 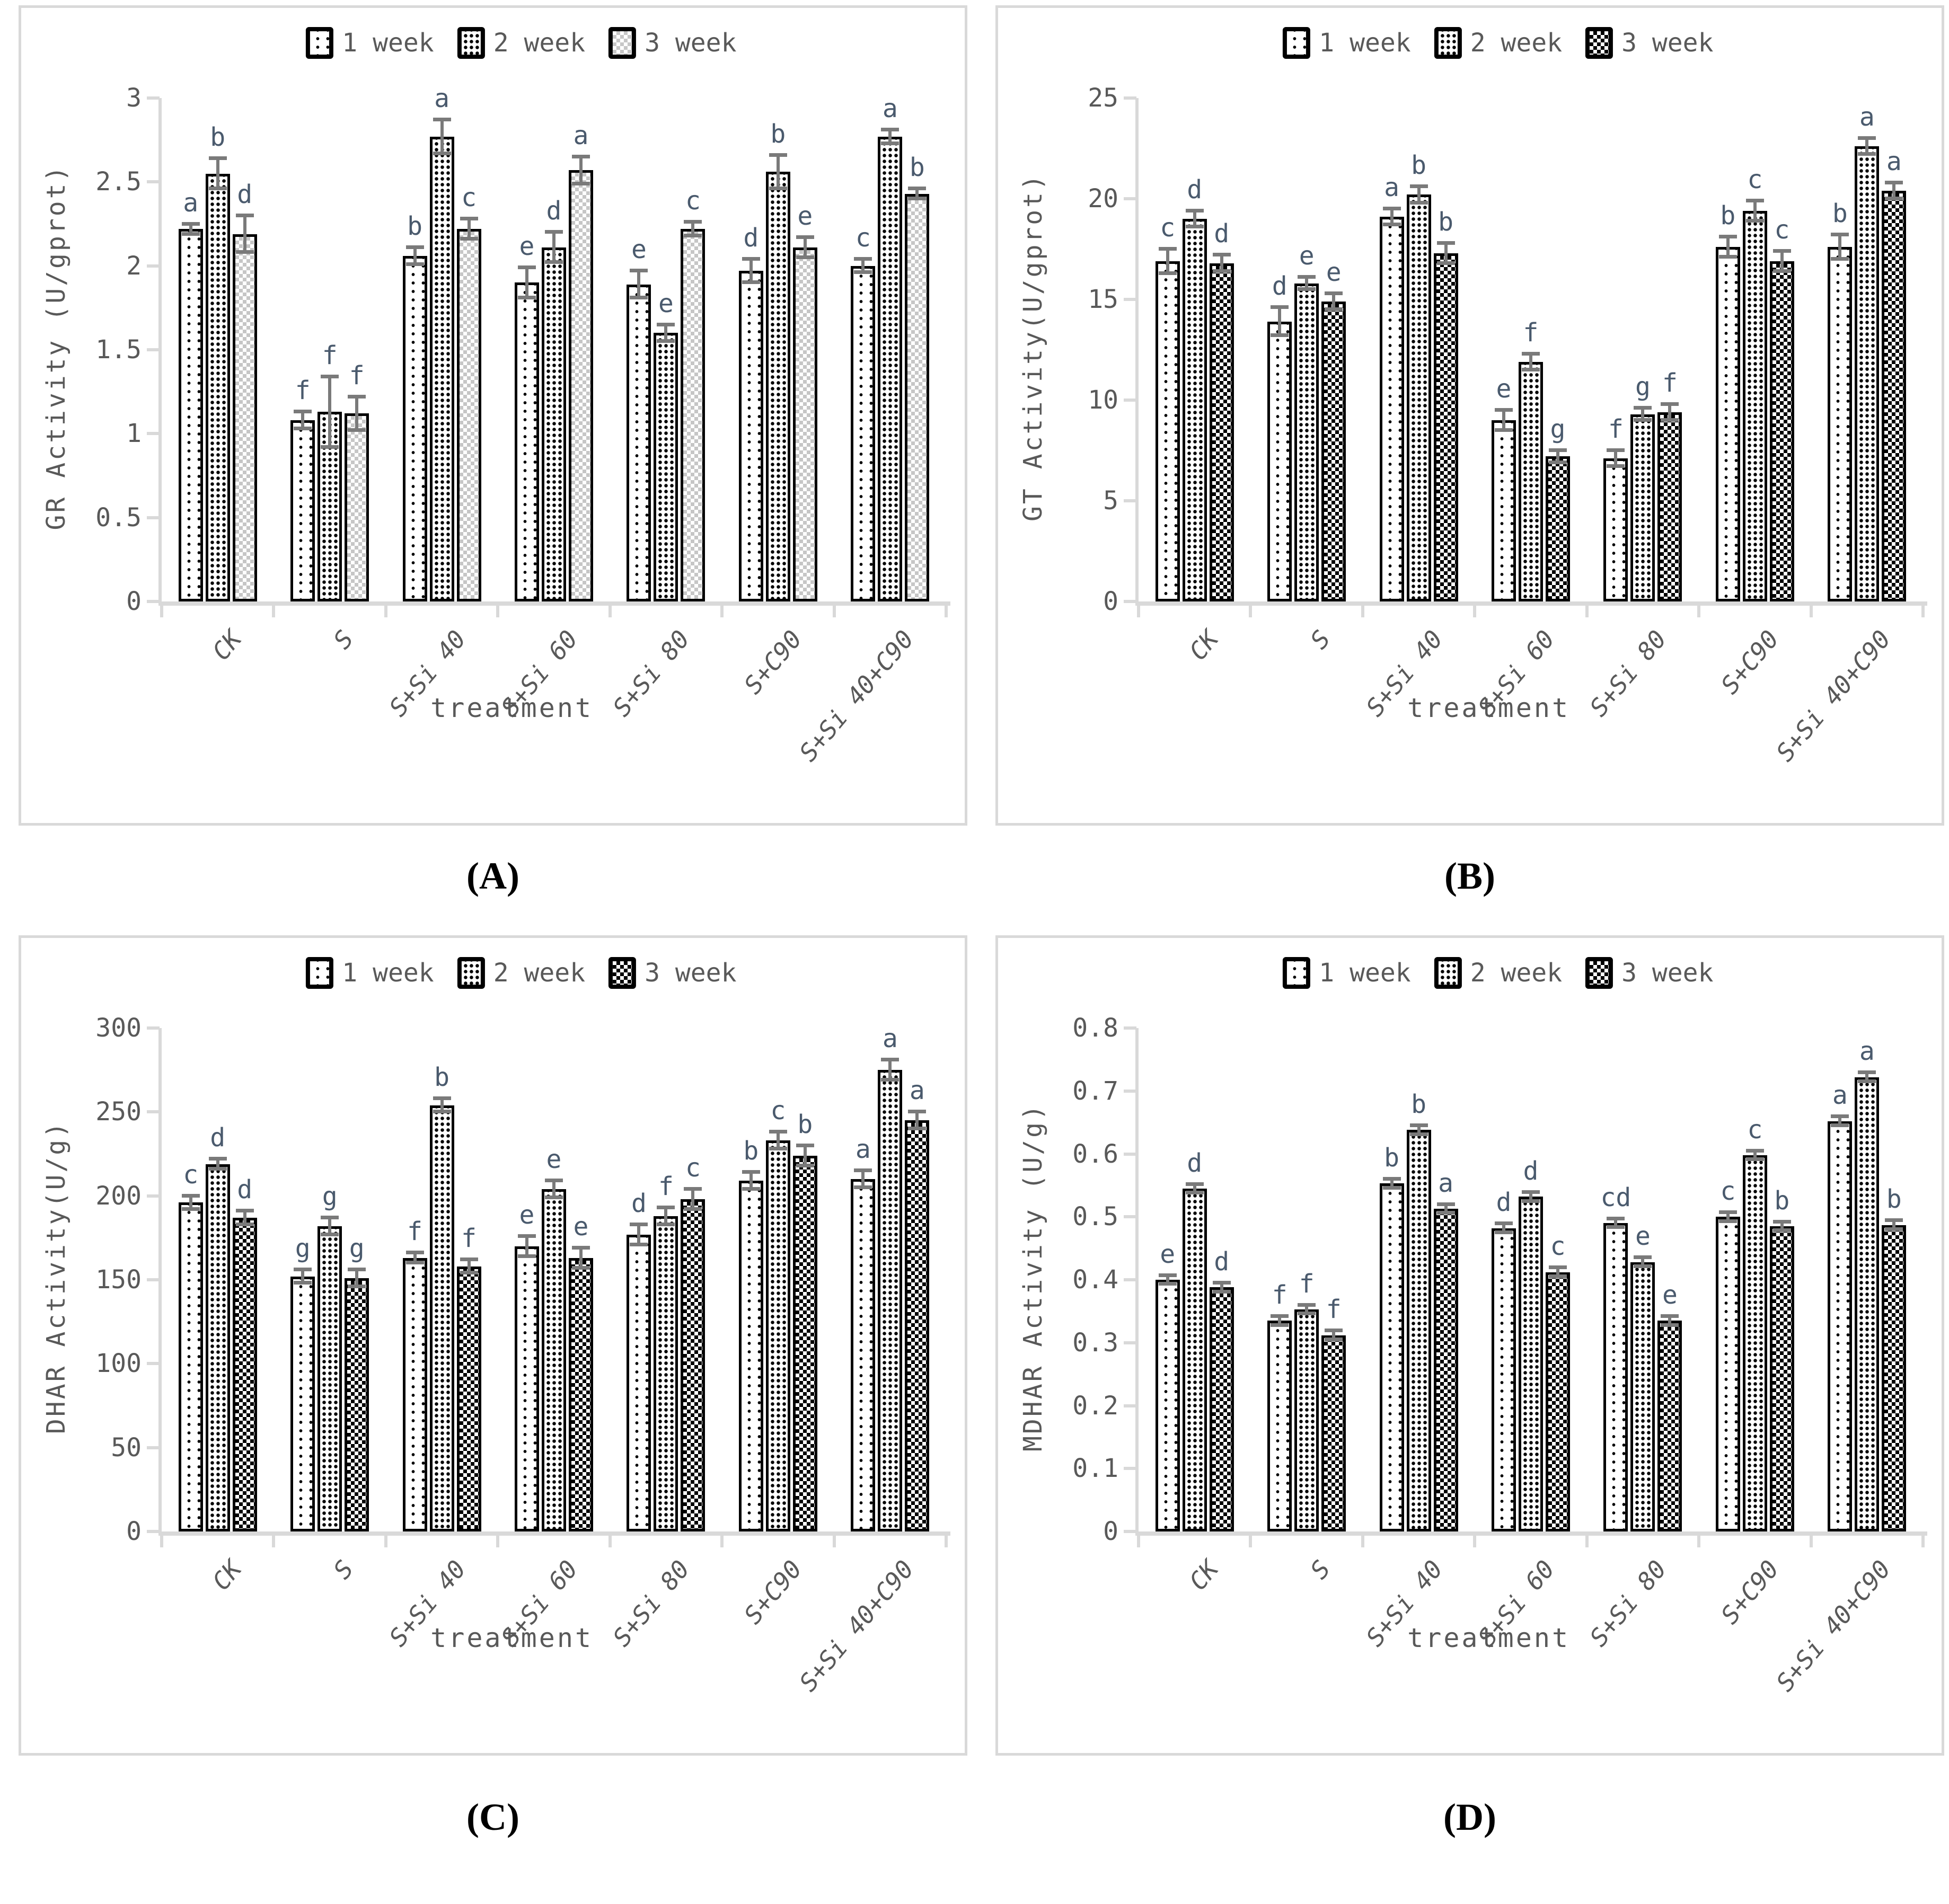 What do you see at coordinates (691, 973) in the screenshot?
I see `legend-label: 3 week` at bounding box center [691, 973].